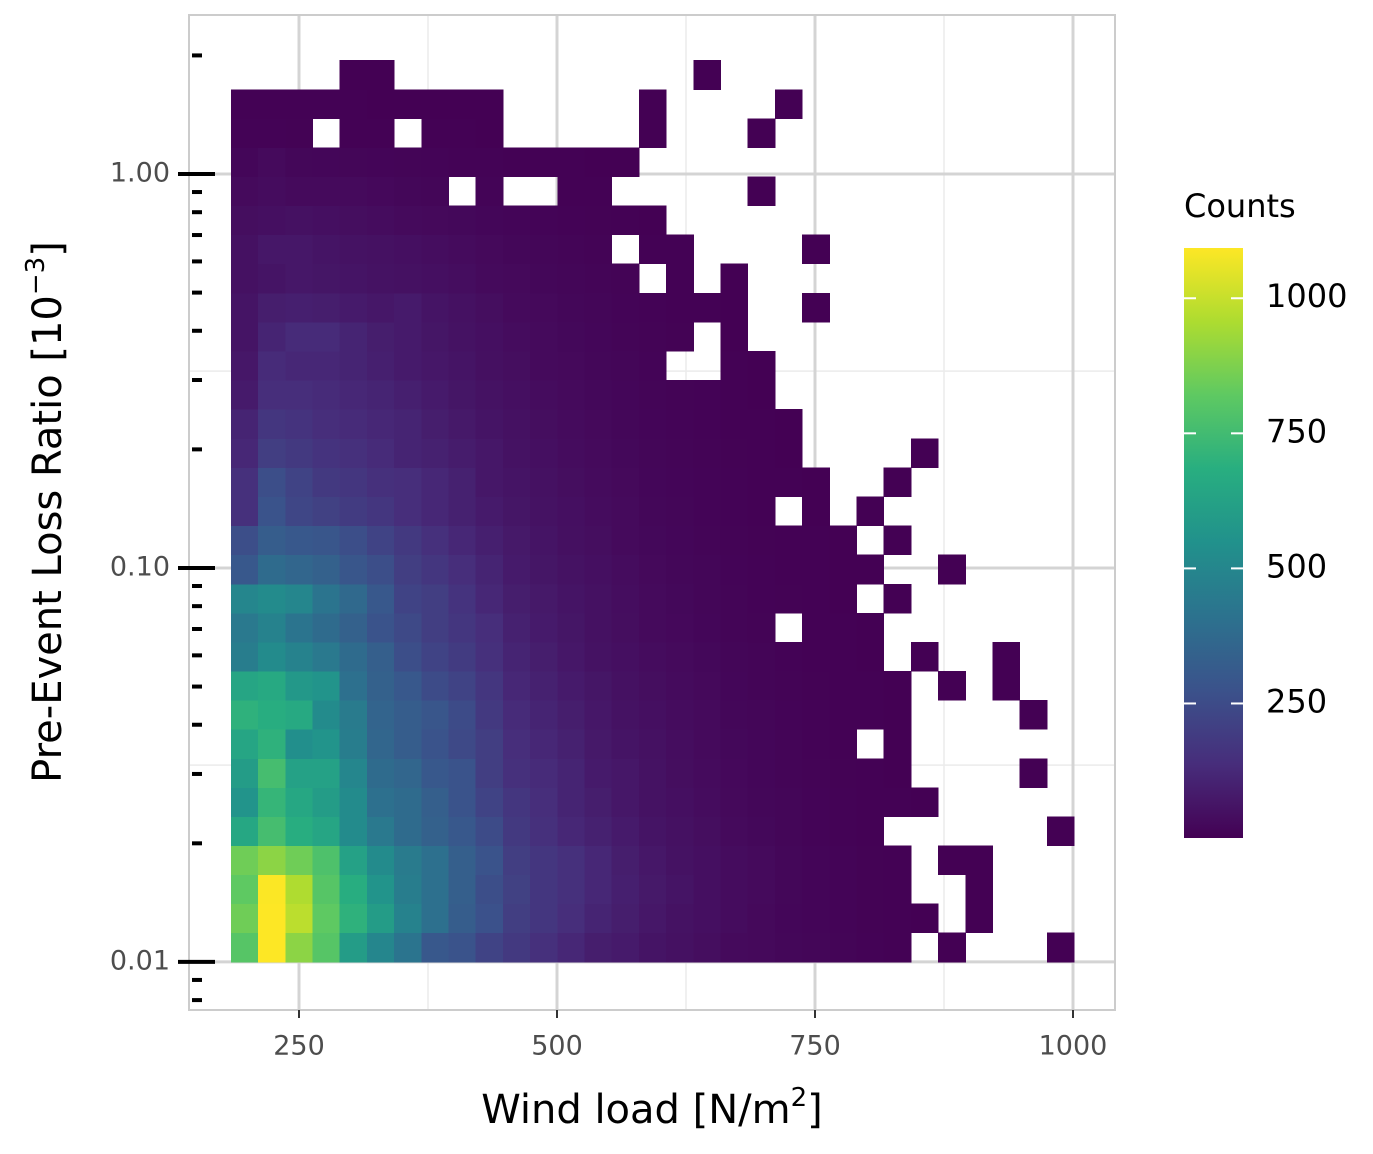  I want to click on x-title-after: ], so click(815, 1110).